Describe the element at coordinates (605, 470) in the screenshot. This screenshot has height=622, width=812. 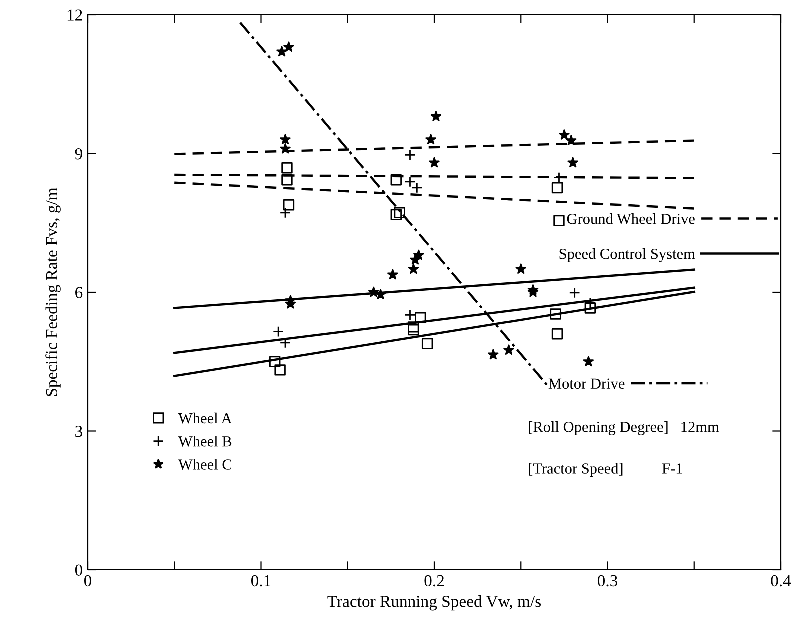
I see `annotation: [Tractor Speed] F-1` at that location.